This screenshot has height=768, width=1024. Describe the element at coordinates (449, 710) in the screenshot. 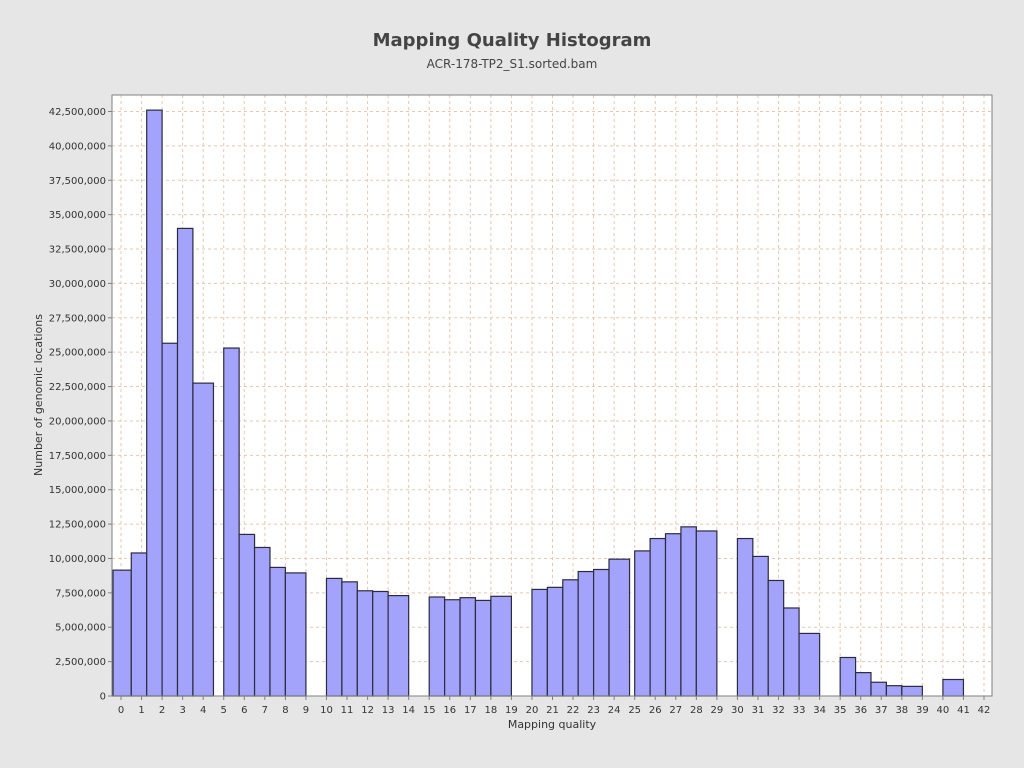

I see `x-tick-label: 16` at that location.